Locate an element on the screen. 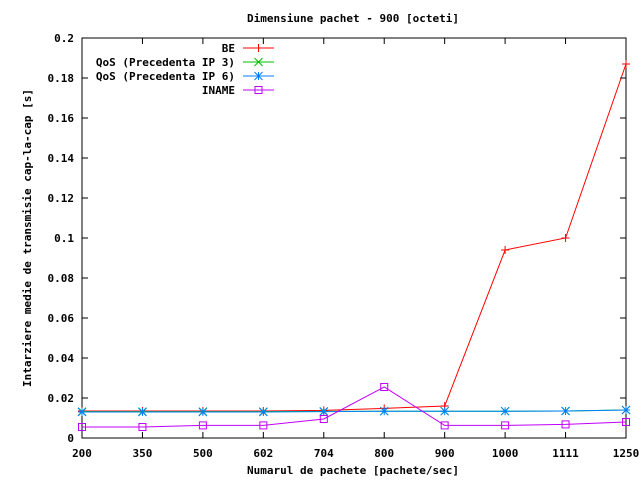  y-tick-label: 0.08 is located at coordinates (61, 278).